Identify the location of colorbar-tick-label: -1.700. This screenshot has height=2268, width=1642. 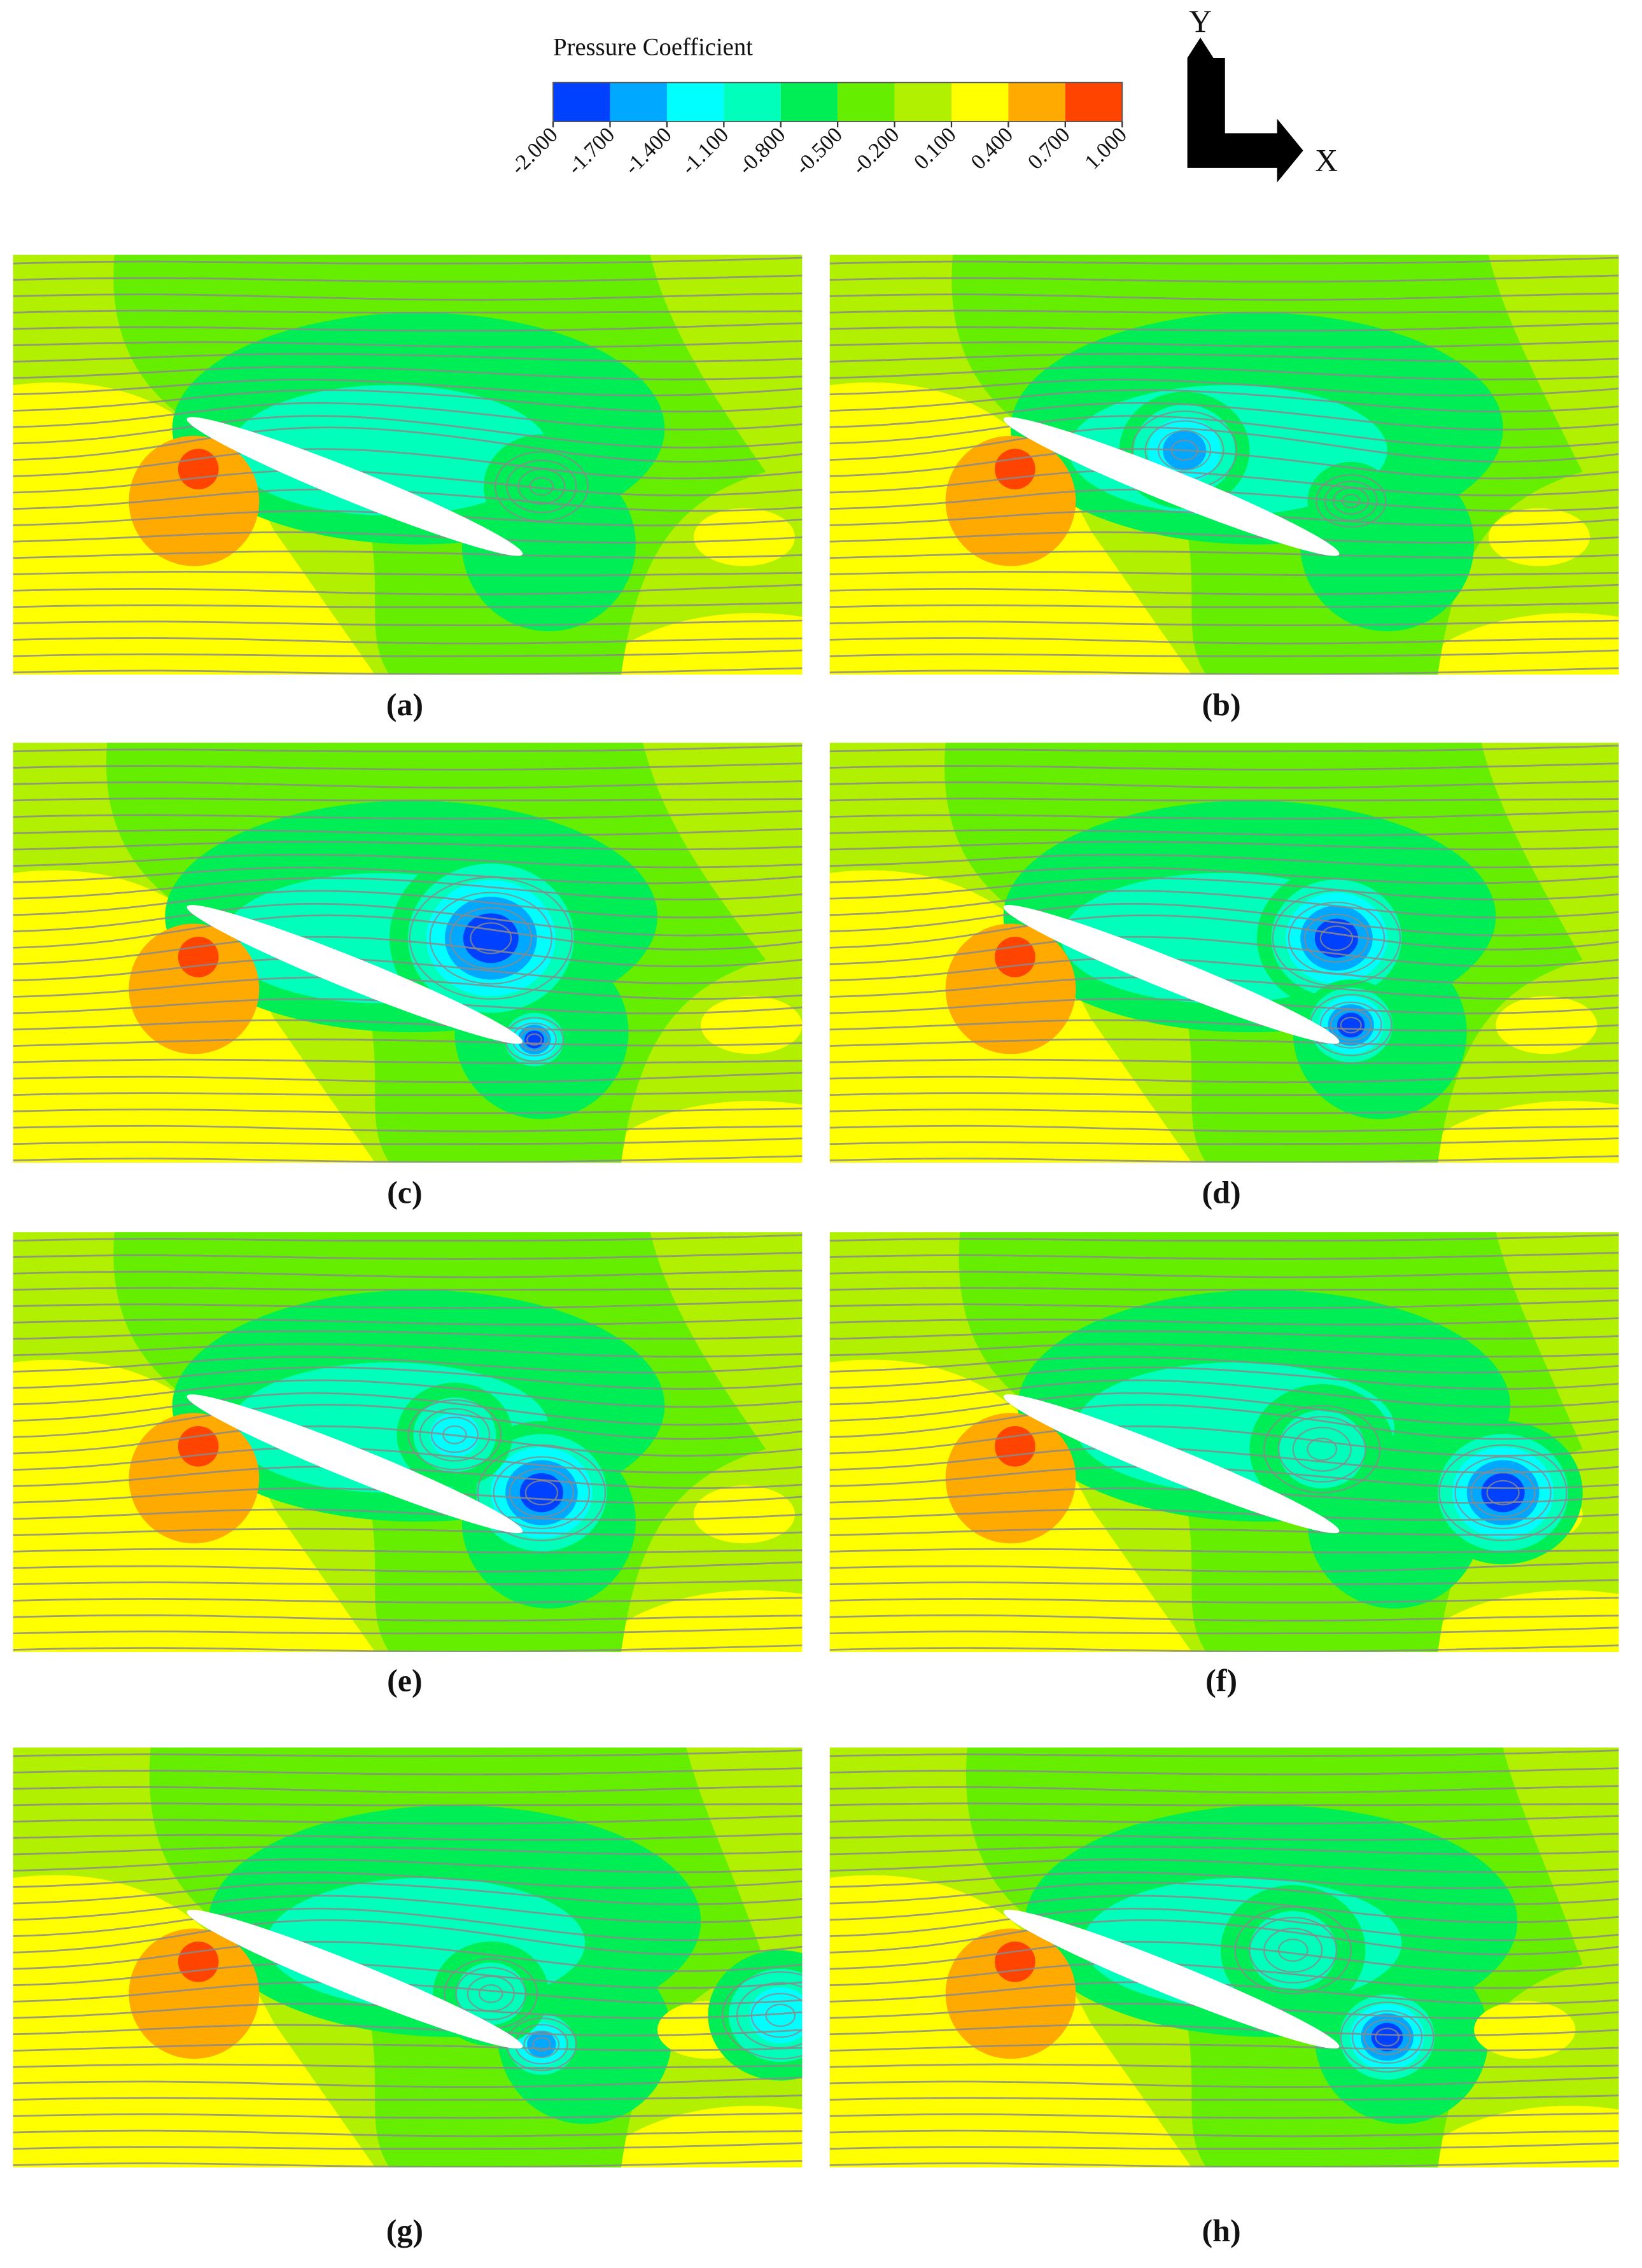
(591, 151).